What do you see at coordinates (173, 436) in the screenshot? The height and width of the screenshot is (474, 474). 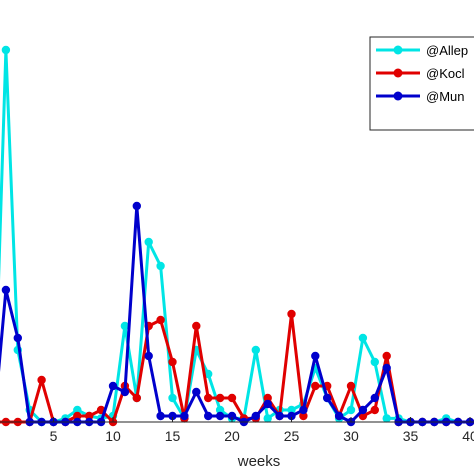 I see `x-tick-label: 15` at bounding box center [173, 436].